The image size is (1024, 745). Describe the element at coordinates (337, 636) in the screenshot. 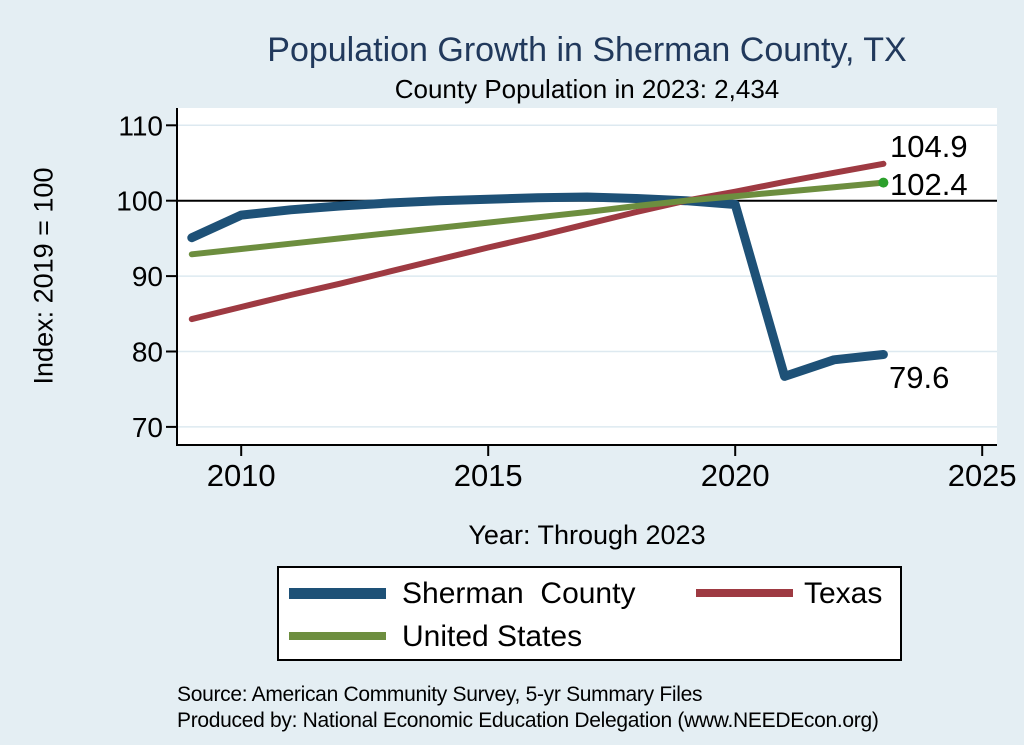

I see `legend-swatch-united-states` at that location.